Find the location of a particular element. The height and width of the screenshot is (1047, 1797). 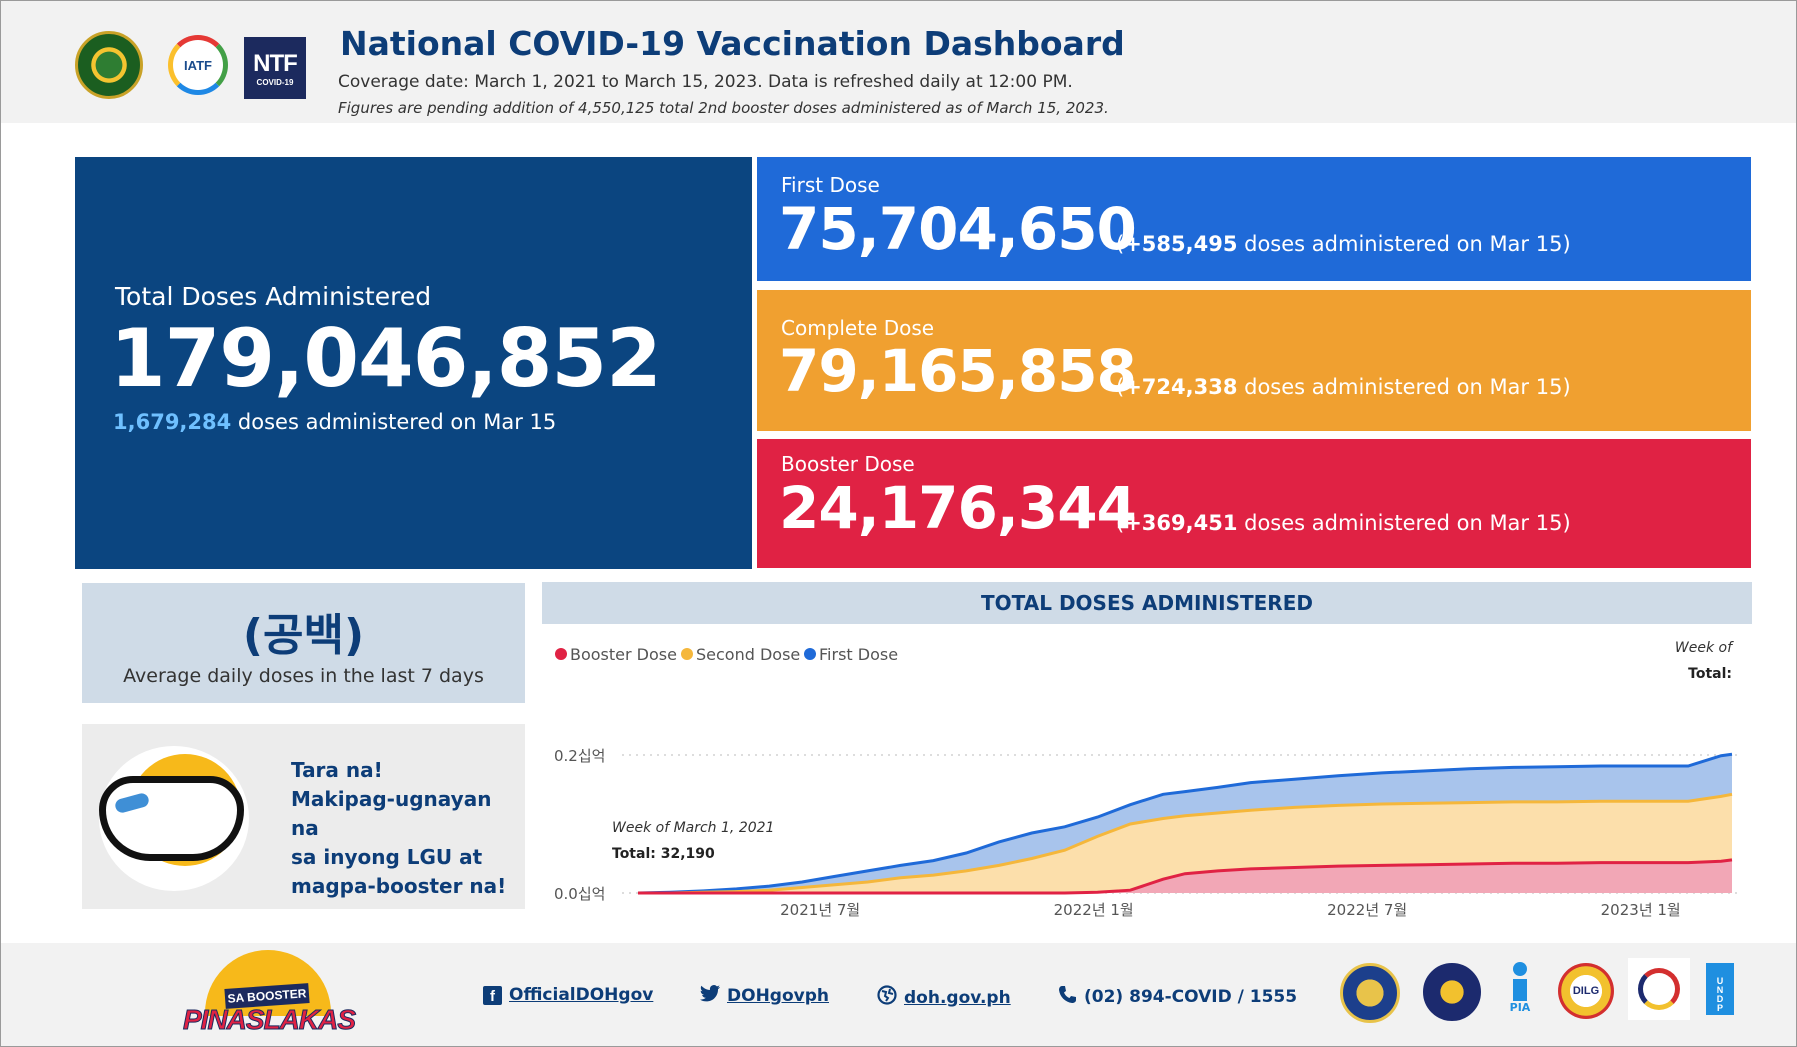

government-seal is located at coordinates (1452, 992).